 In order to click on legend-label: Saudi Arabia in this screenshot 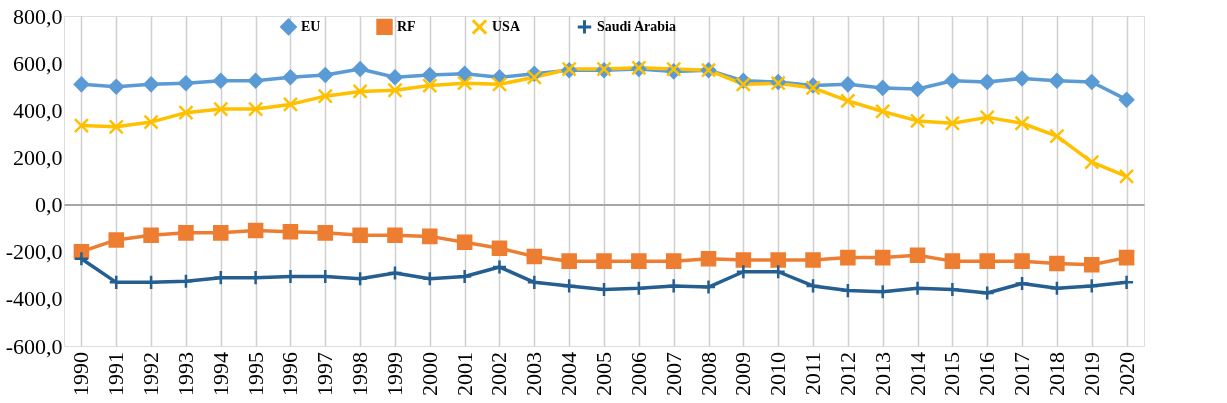, I will do `click(636, 26)`.